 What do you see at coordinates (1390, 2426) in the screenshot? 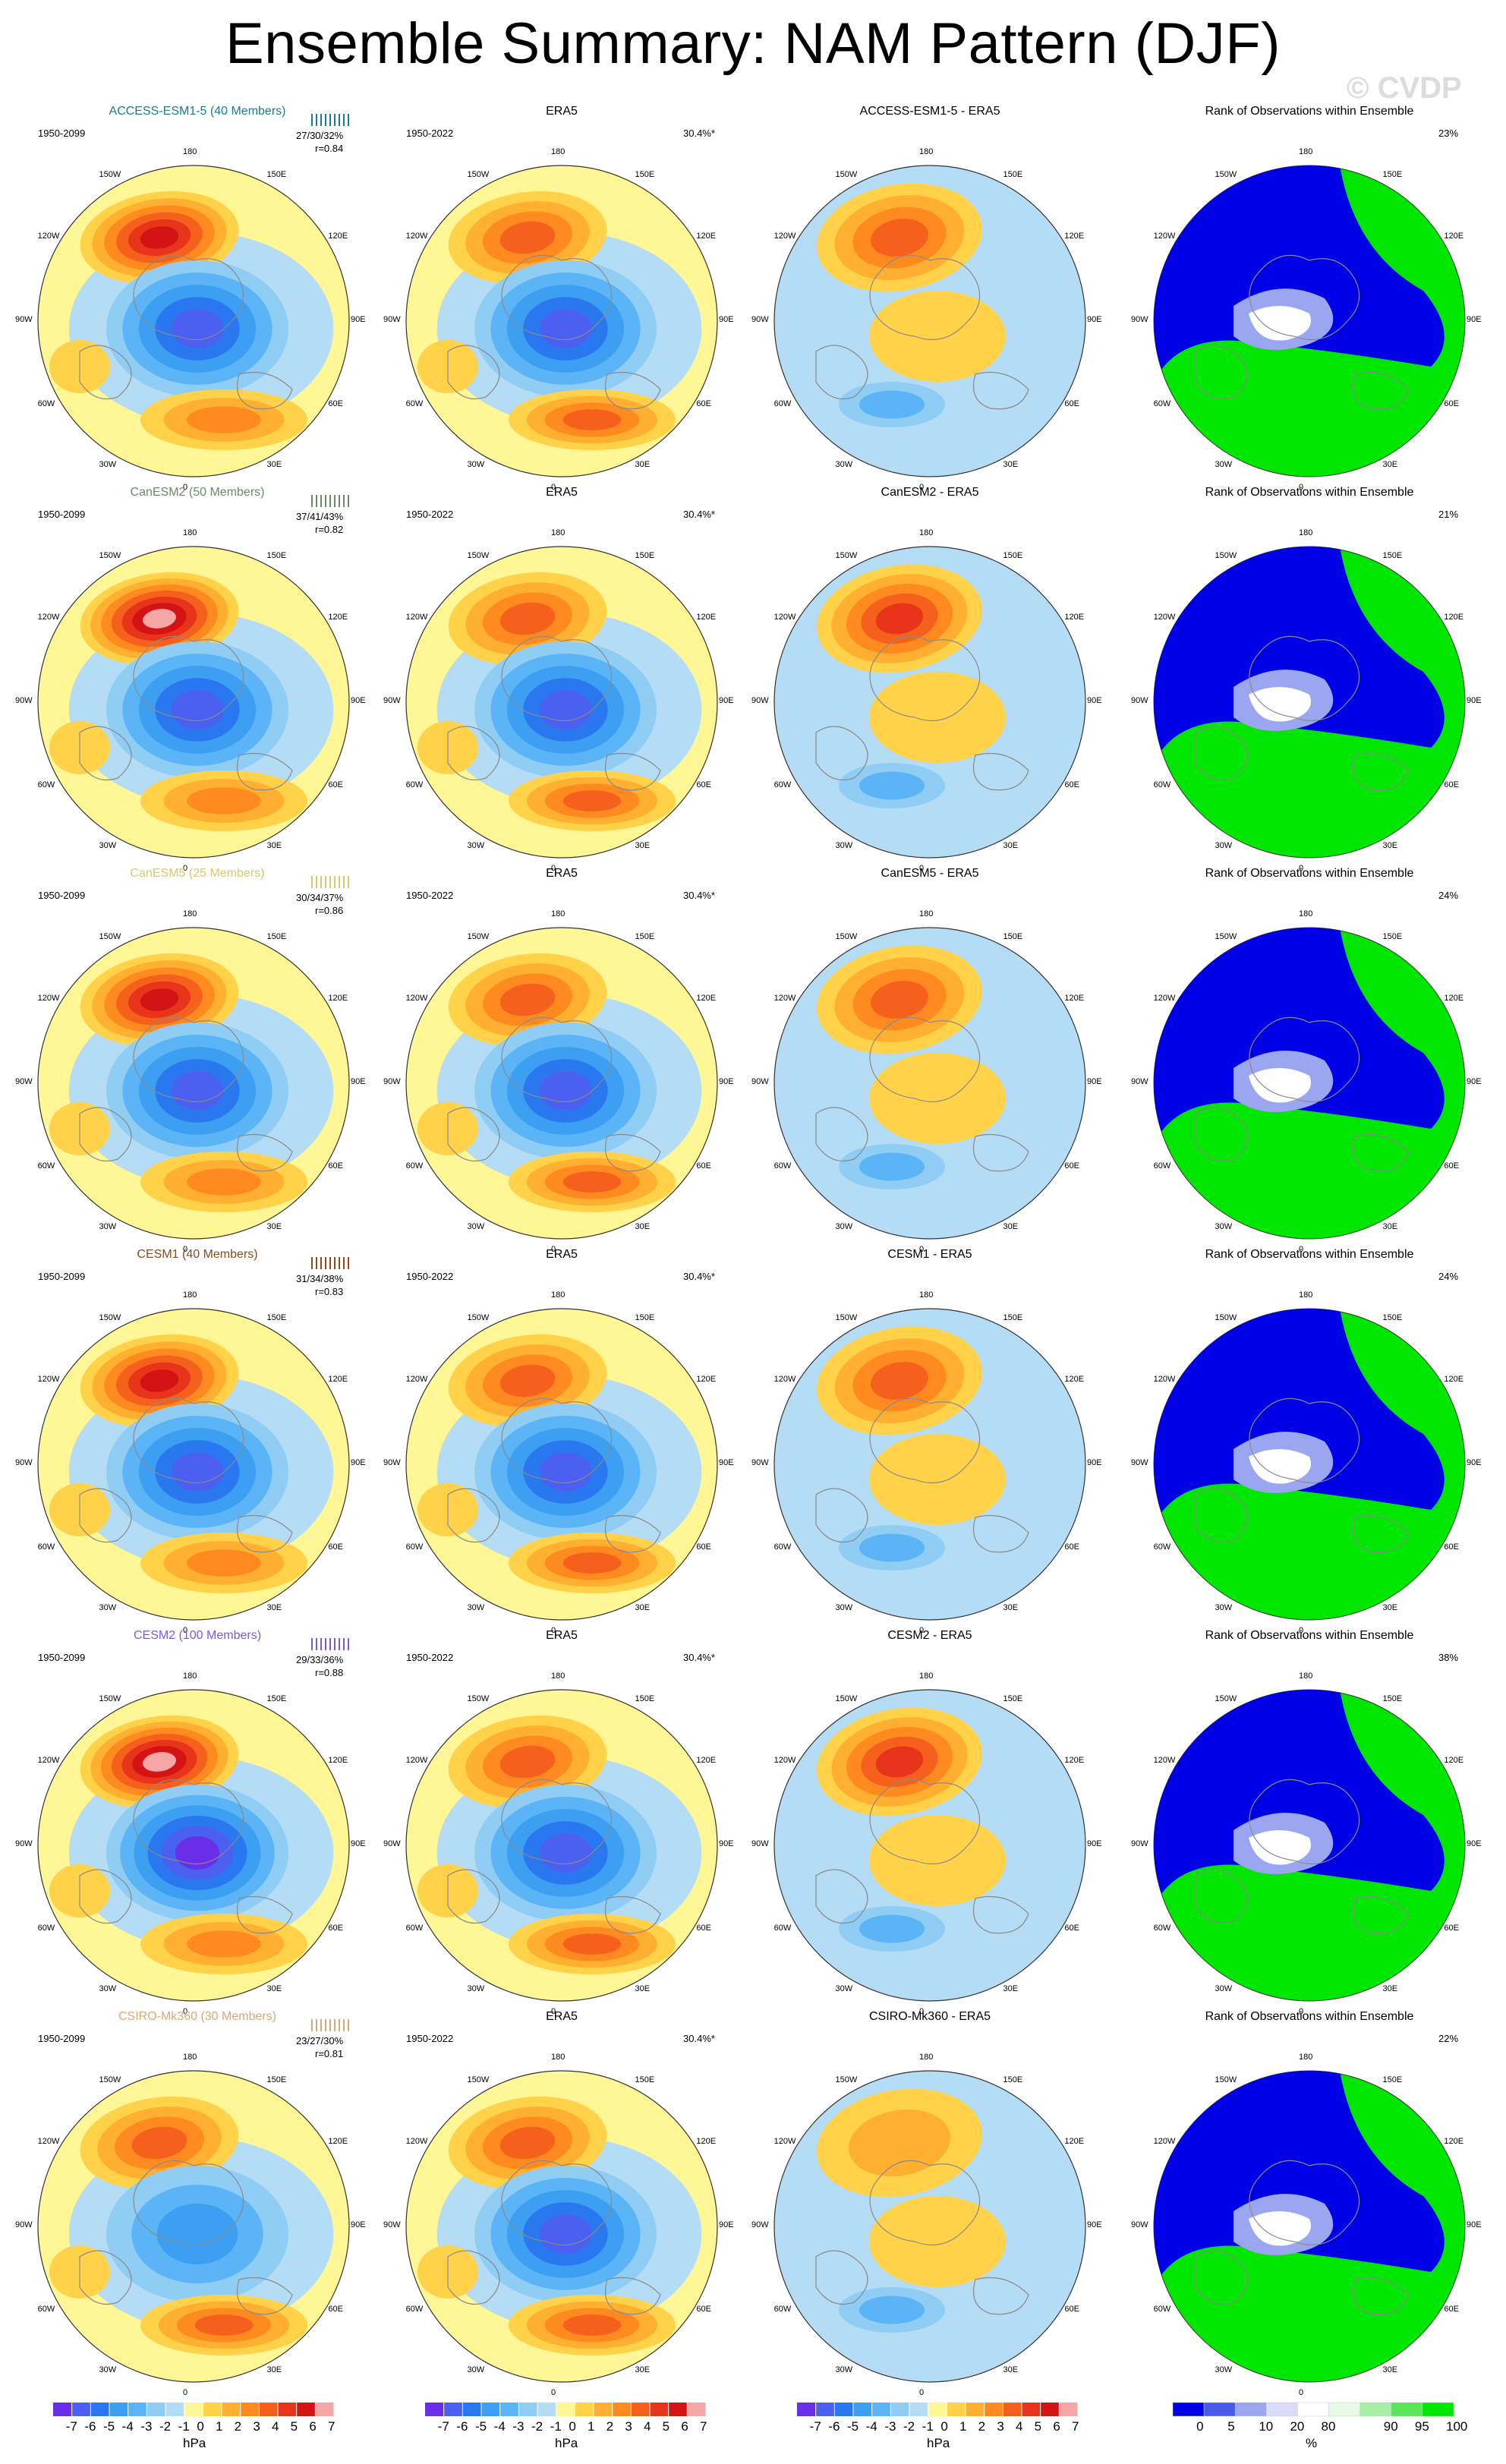
I see `rank-colorbar-tick-label: 90` at bounding box center [1390, 2426].